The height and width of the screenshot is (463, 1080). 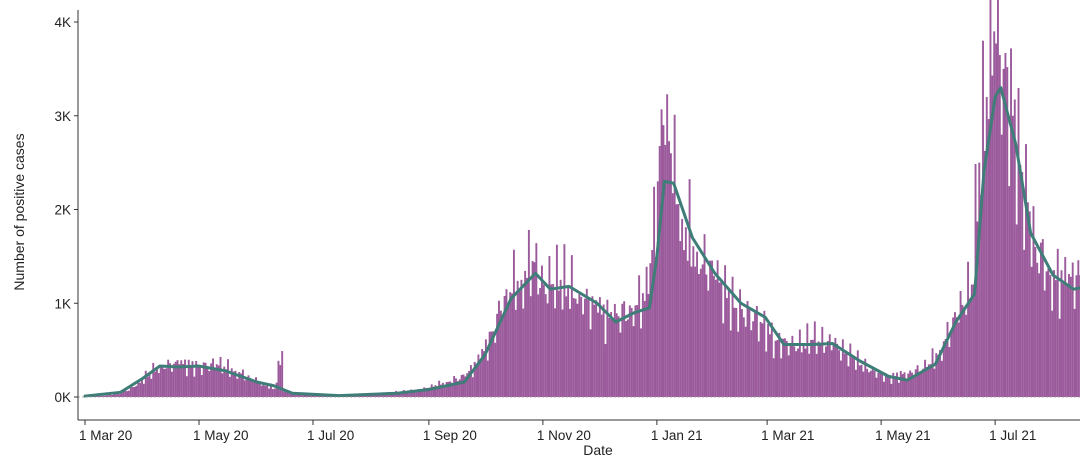 What do you see at coordinates (677, 435) in the screenshot?
I see `x-tick-label: 1 Jan 21` at bounding box center [677, 435].